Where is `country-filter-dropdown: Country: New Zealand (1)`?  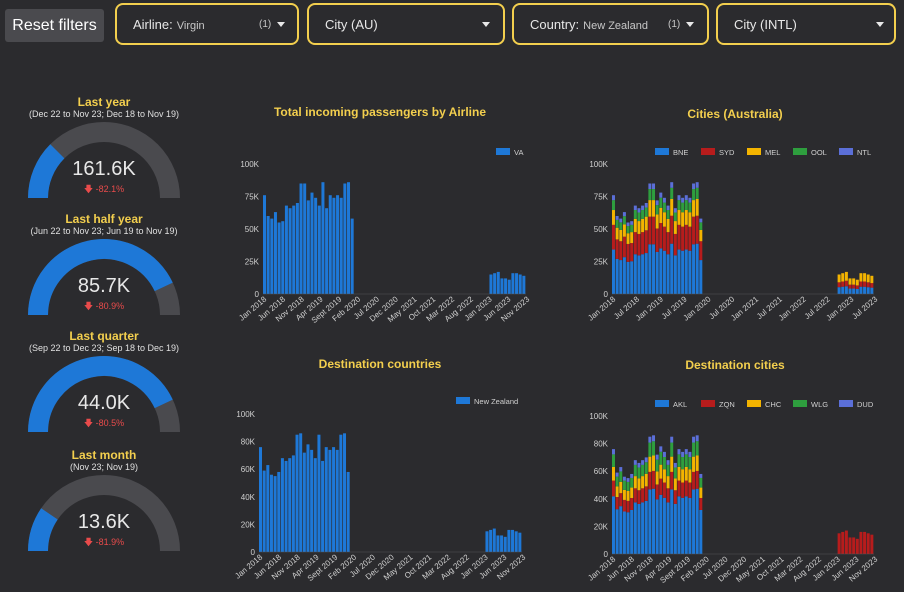
country-filter-dropdown: Country: New Zealand (1) is located at coordinates (610, 24).